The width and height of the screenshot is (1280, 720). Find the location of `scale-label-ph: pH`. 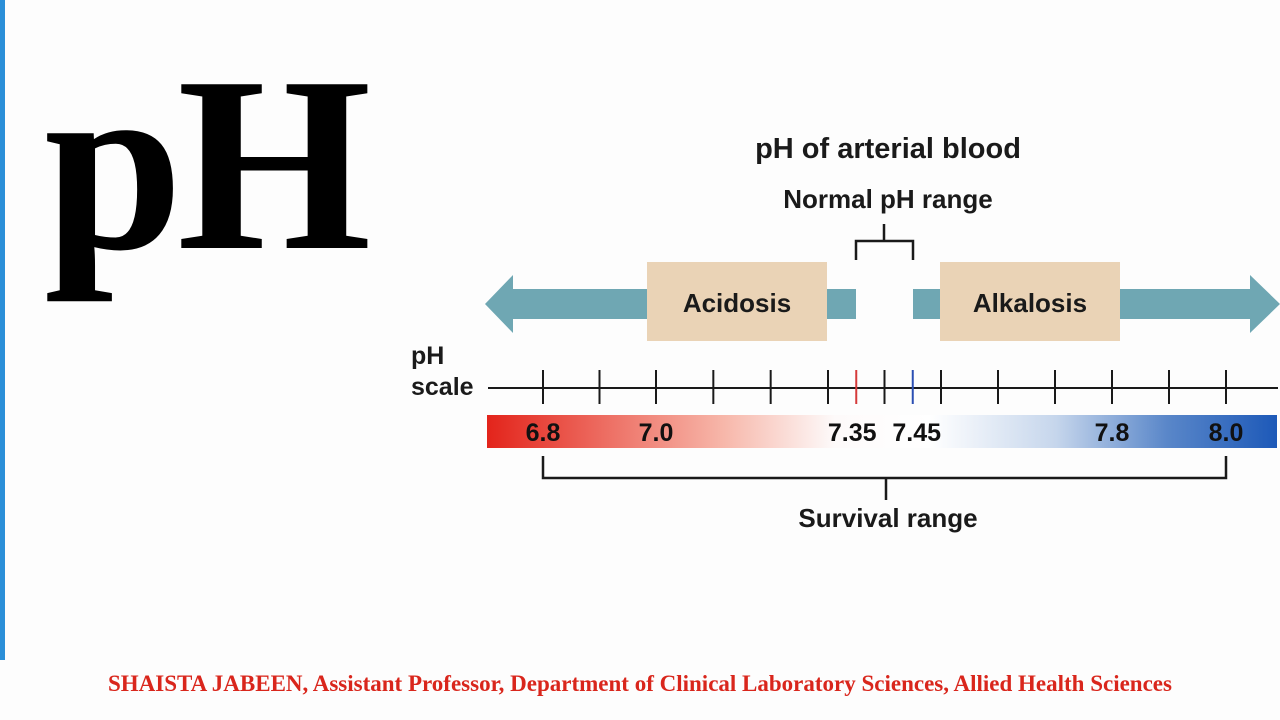

scale-label-ph: pH is located at coordinates (427, 356).